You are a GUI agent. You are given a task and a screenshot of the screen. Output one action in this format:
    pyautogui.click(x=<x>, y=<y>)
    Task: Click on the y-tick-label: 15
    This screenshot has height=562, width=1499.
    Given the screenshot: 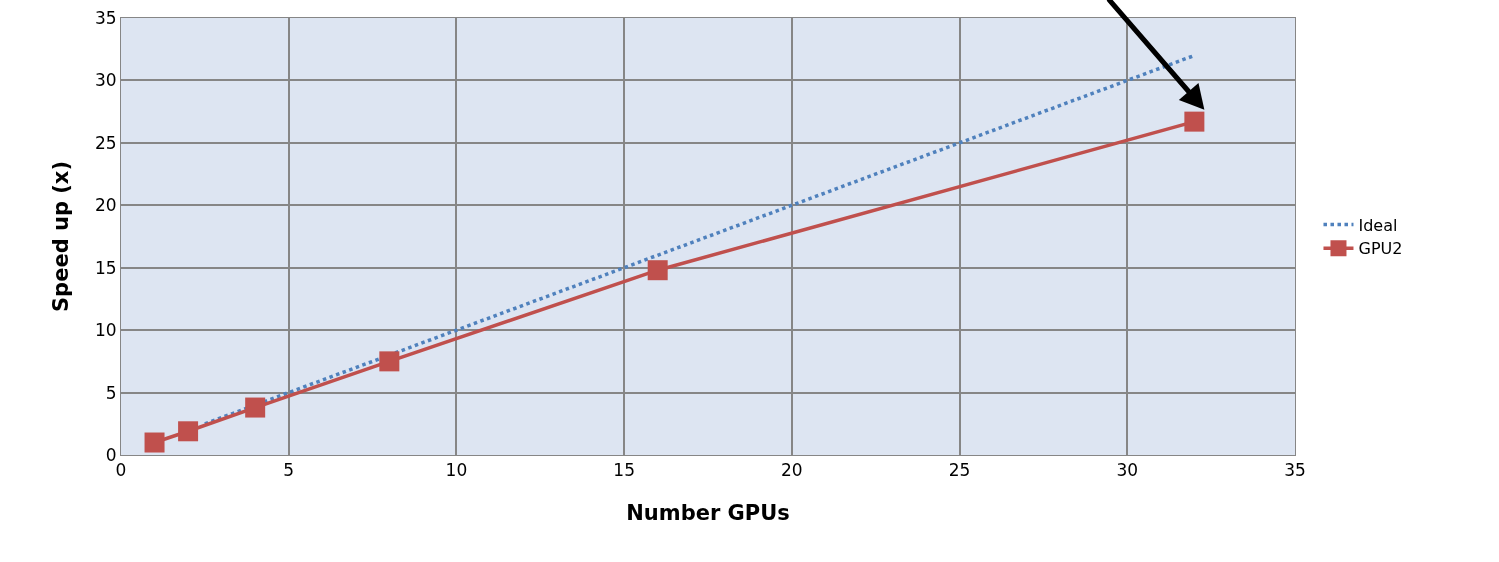 What is the action you would take?
    pyautogui.click(x=105, y=267)
    